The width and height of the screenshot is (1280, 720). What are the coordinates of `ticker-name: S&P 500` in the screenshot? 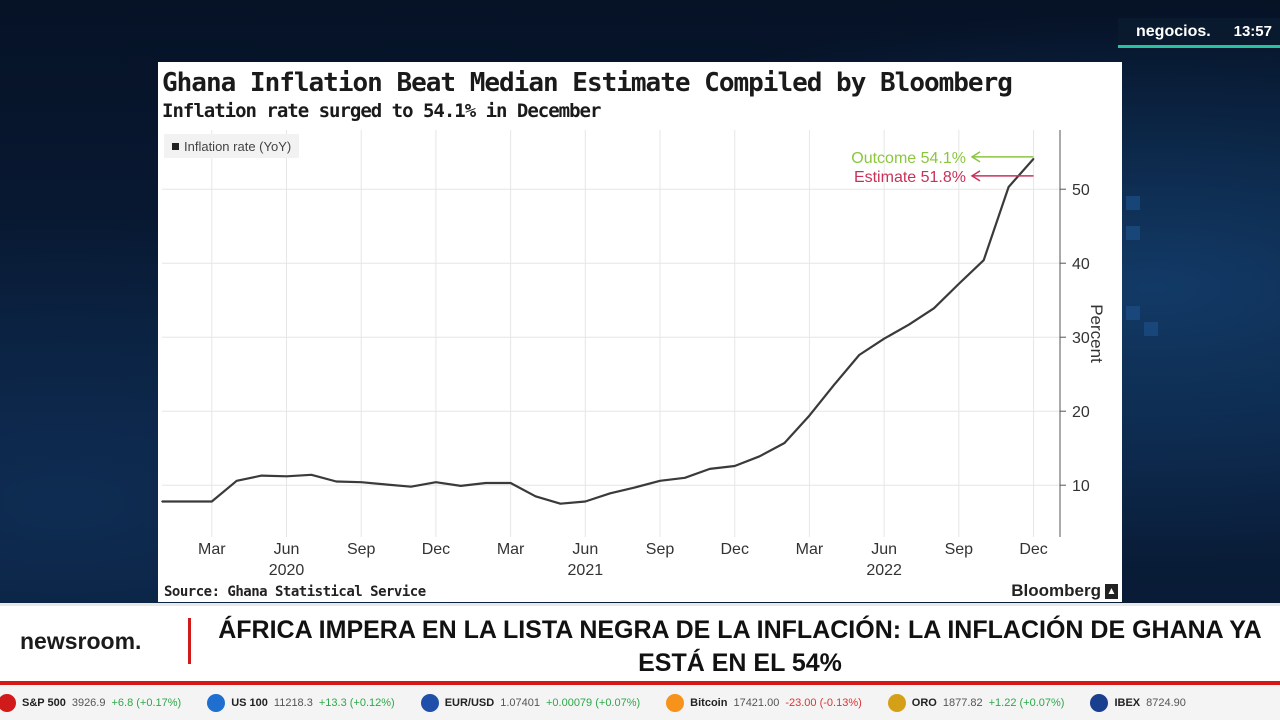 It's located at (44, 702).